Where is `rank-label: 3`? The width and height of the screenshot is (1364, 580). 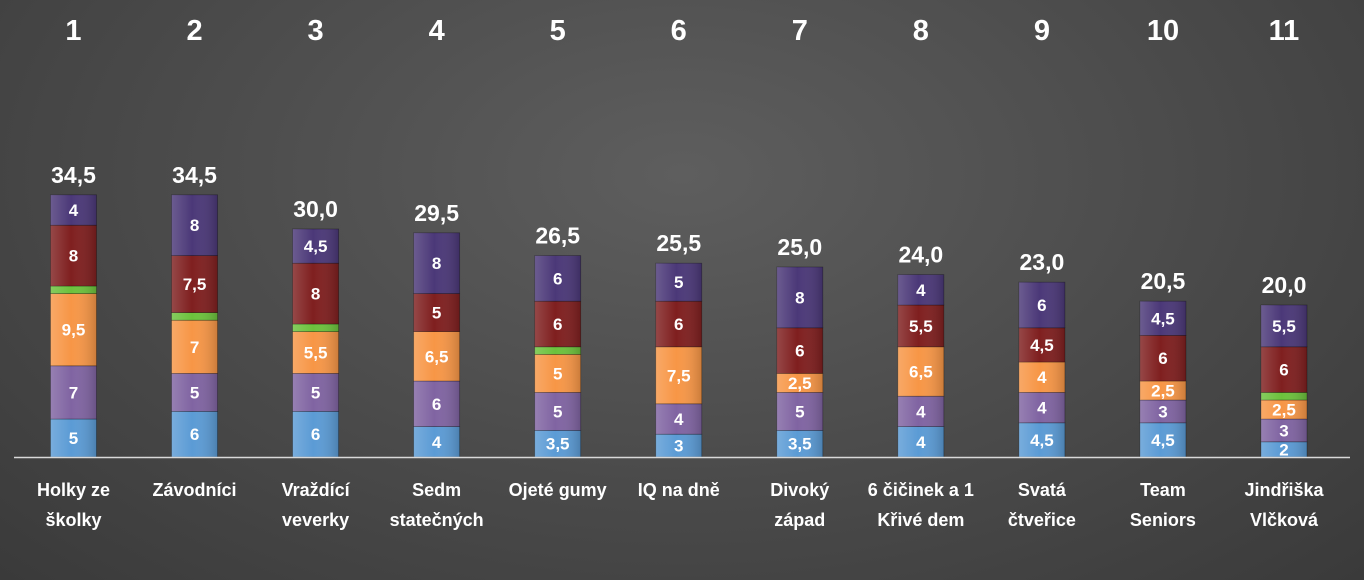
rank-label: 3 is located at coordinates (316, 31).